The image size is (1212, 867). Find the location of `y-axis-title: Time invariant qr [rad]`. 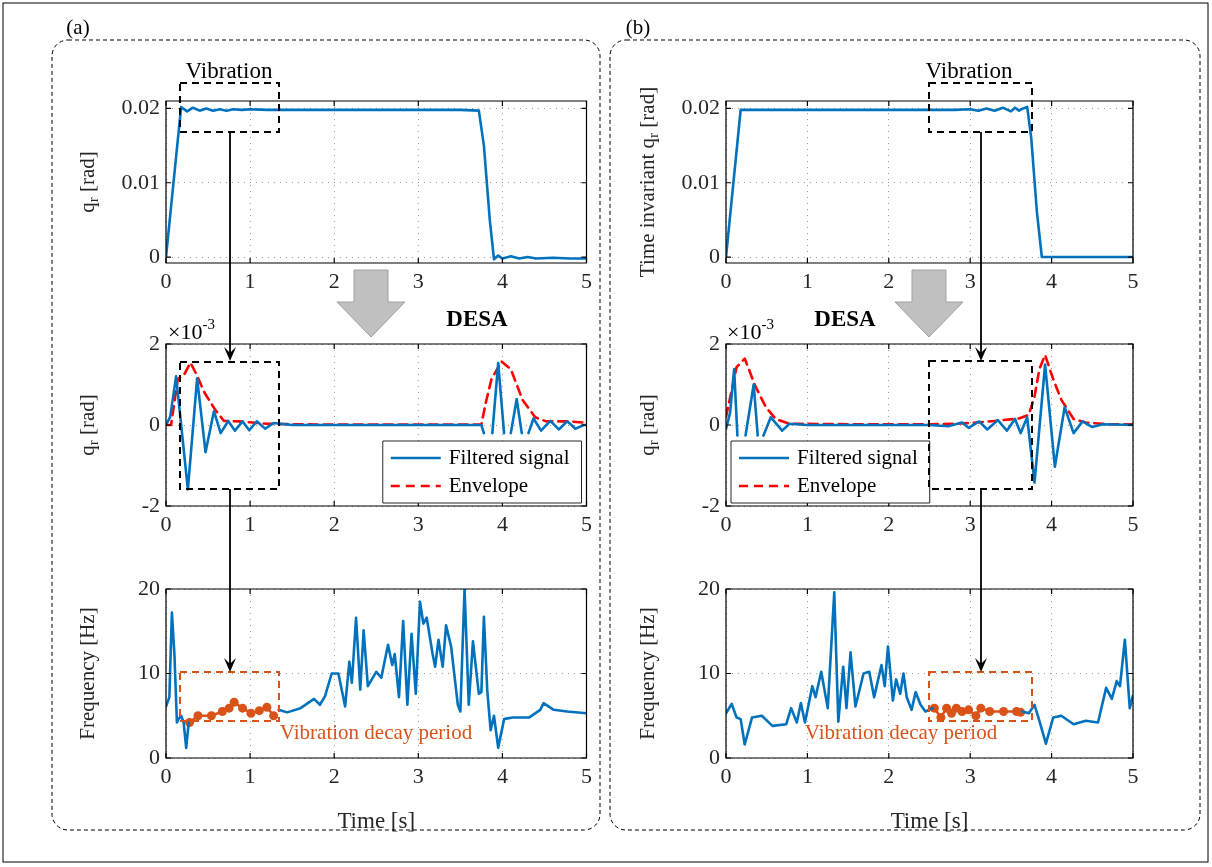

y-axis-title: Time invariant qr [rad] is located at coordinates (647, 182).